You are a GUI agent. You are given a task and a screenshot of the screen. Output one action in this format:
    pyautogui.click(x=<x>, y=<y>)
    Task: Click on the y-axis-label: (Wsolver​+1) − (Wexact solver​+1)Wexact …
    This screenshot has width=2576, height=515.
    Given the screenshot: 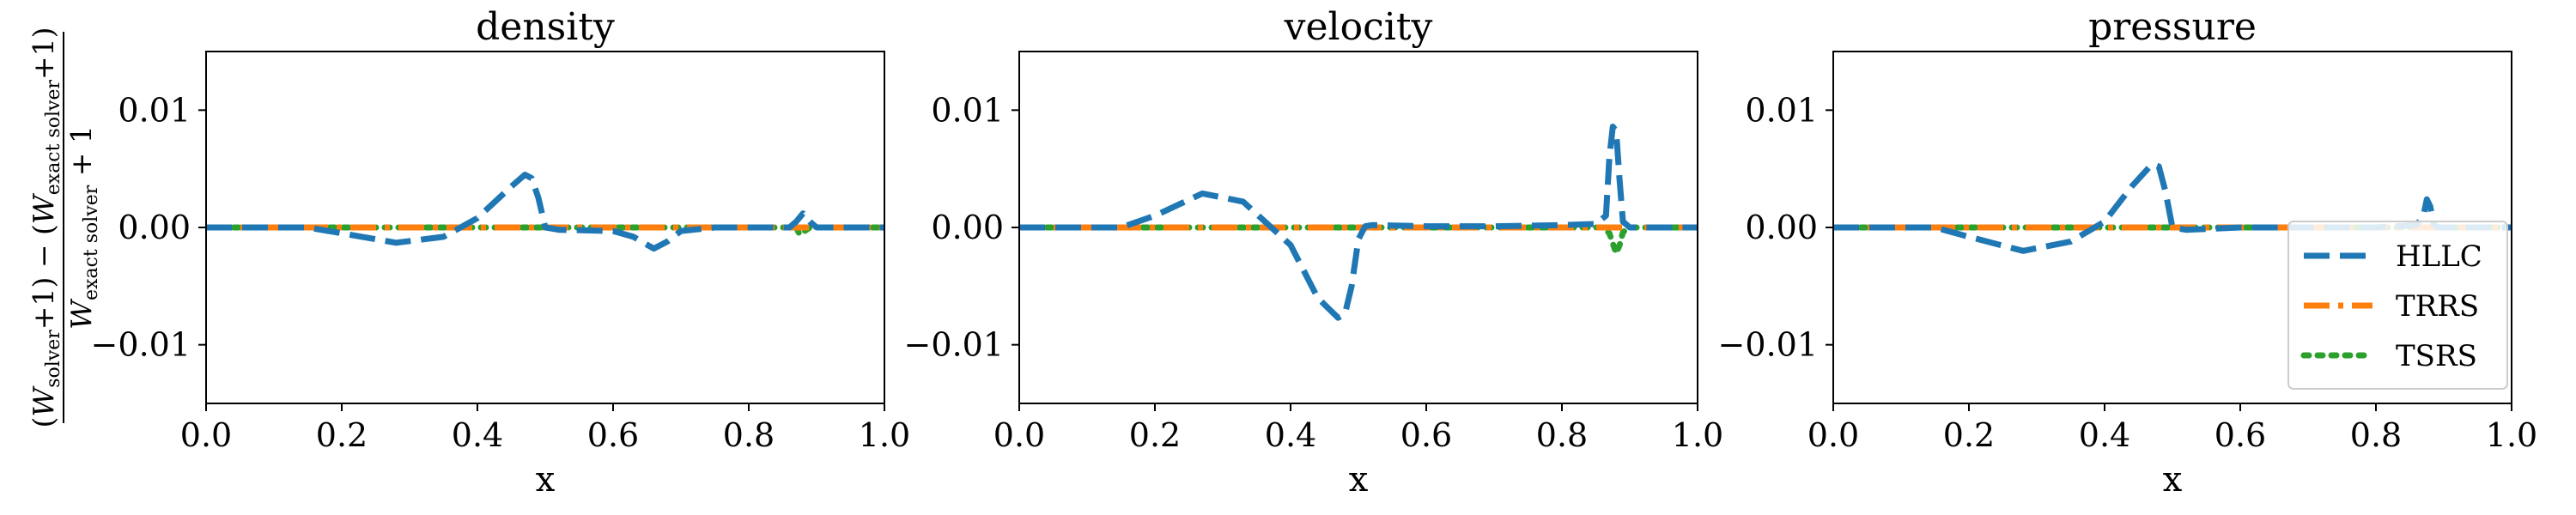 What is the action you would take?
    pyautogui.click(x=64, y=227)
    